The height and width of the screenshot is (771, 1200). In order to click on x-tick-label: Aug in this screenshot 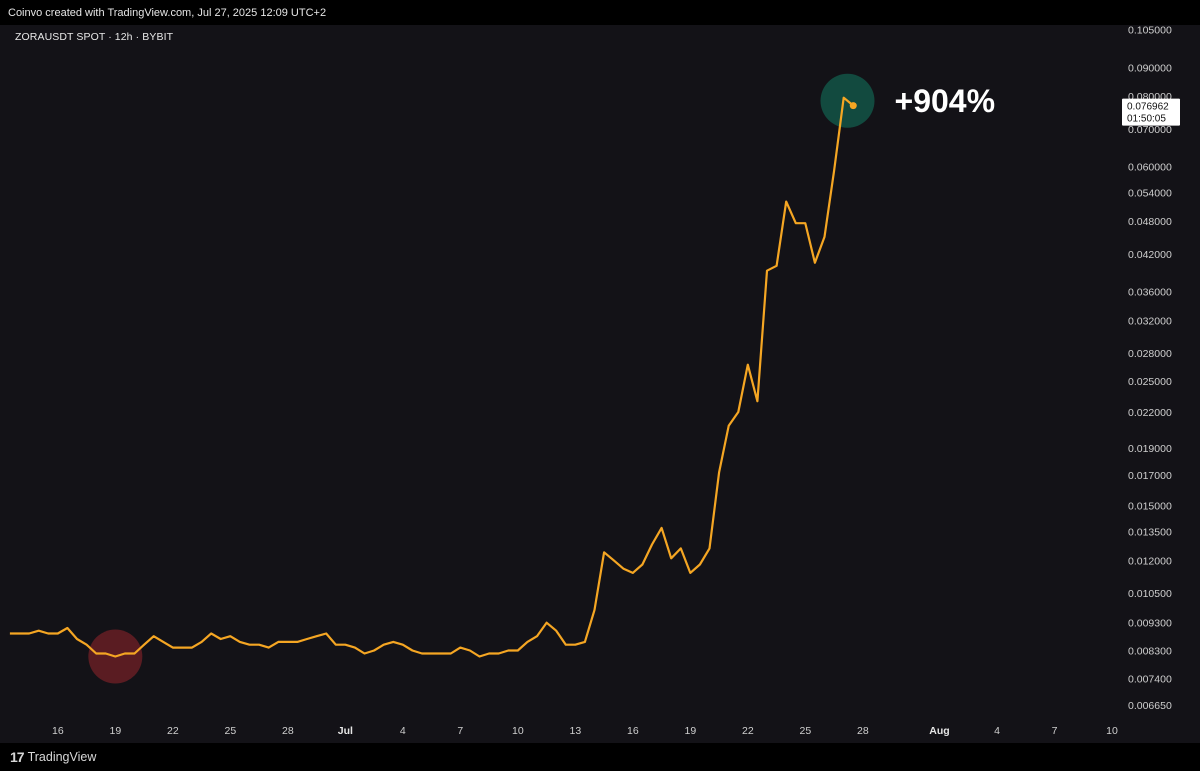, I will do `click(939, 731)`.